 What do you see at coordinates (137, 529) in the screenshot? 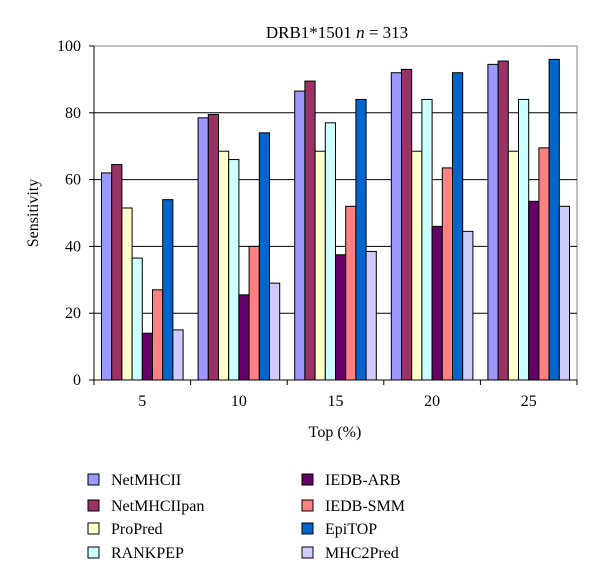
I see `legend-label-propred: ProPred` at bounding box center [137, 529].